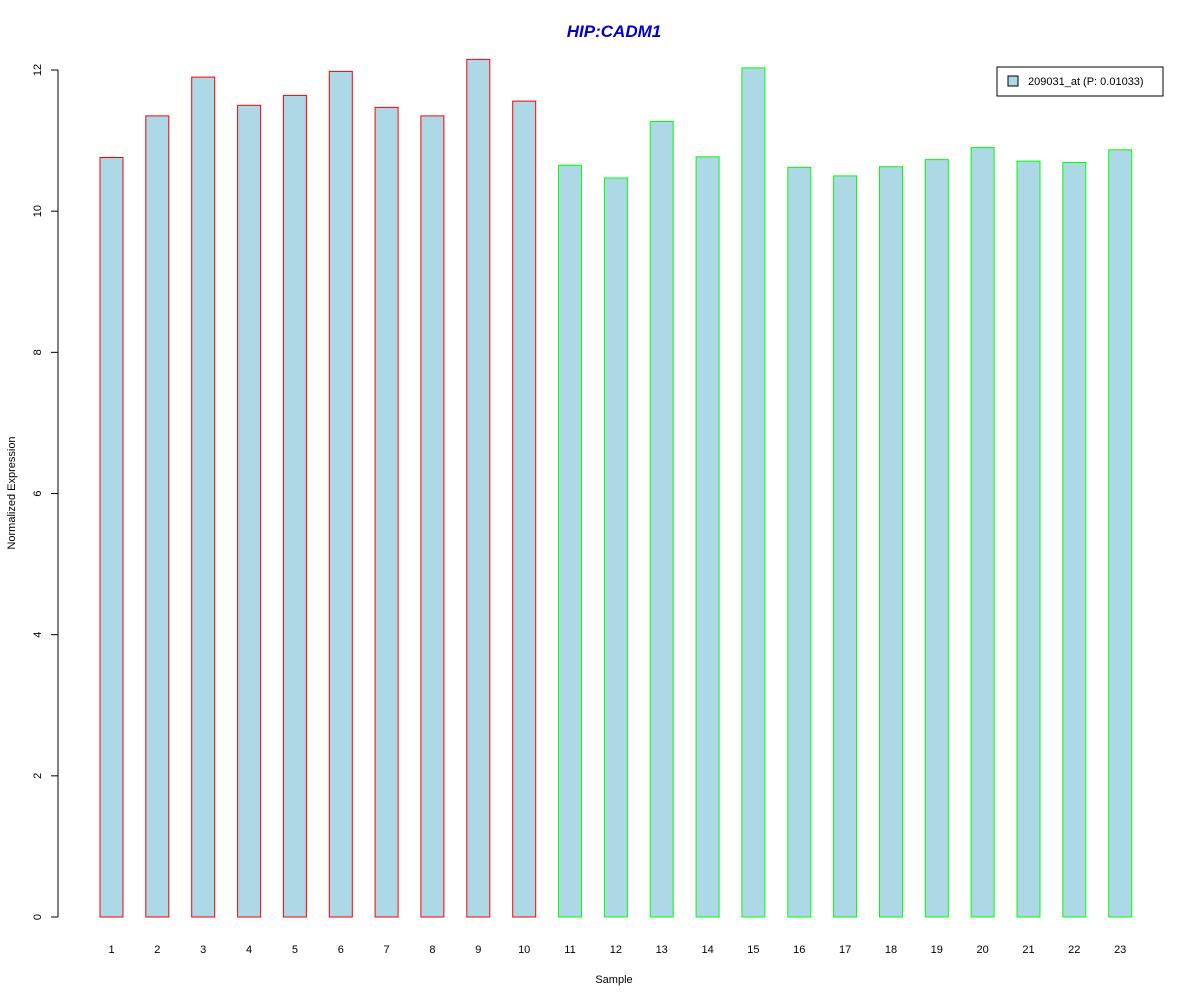  I want to click on y-axis-label: Normalized Expression, so click(12, 492).